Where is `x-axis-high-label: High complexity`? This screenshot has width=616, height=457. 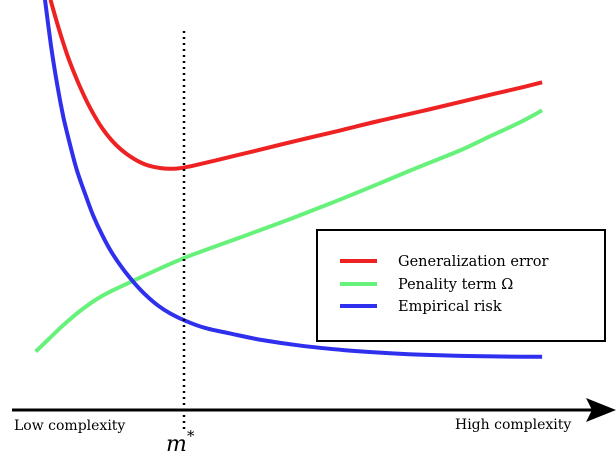 x-axis-high-label: High complexity is located at coordinates (513, 425).